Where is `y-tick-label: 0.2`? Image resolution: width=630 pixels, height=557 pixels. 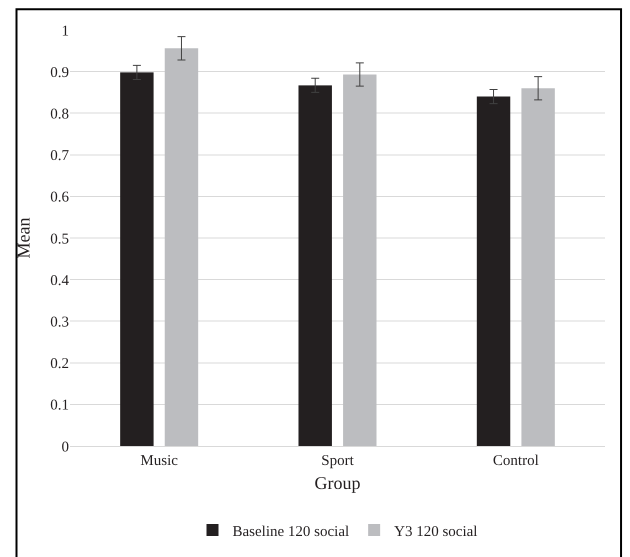
y-tick-label: 0.2 is located at coordinates (59, 364).